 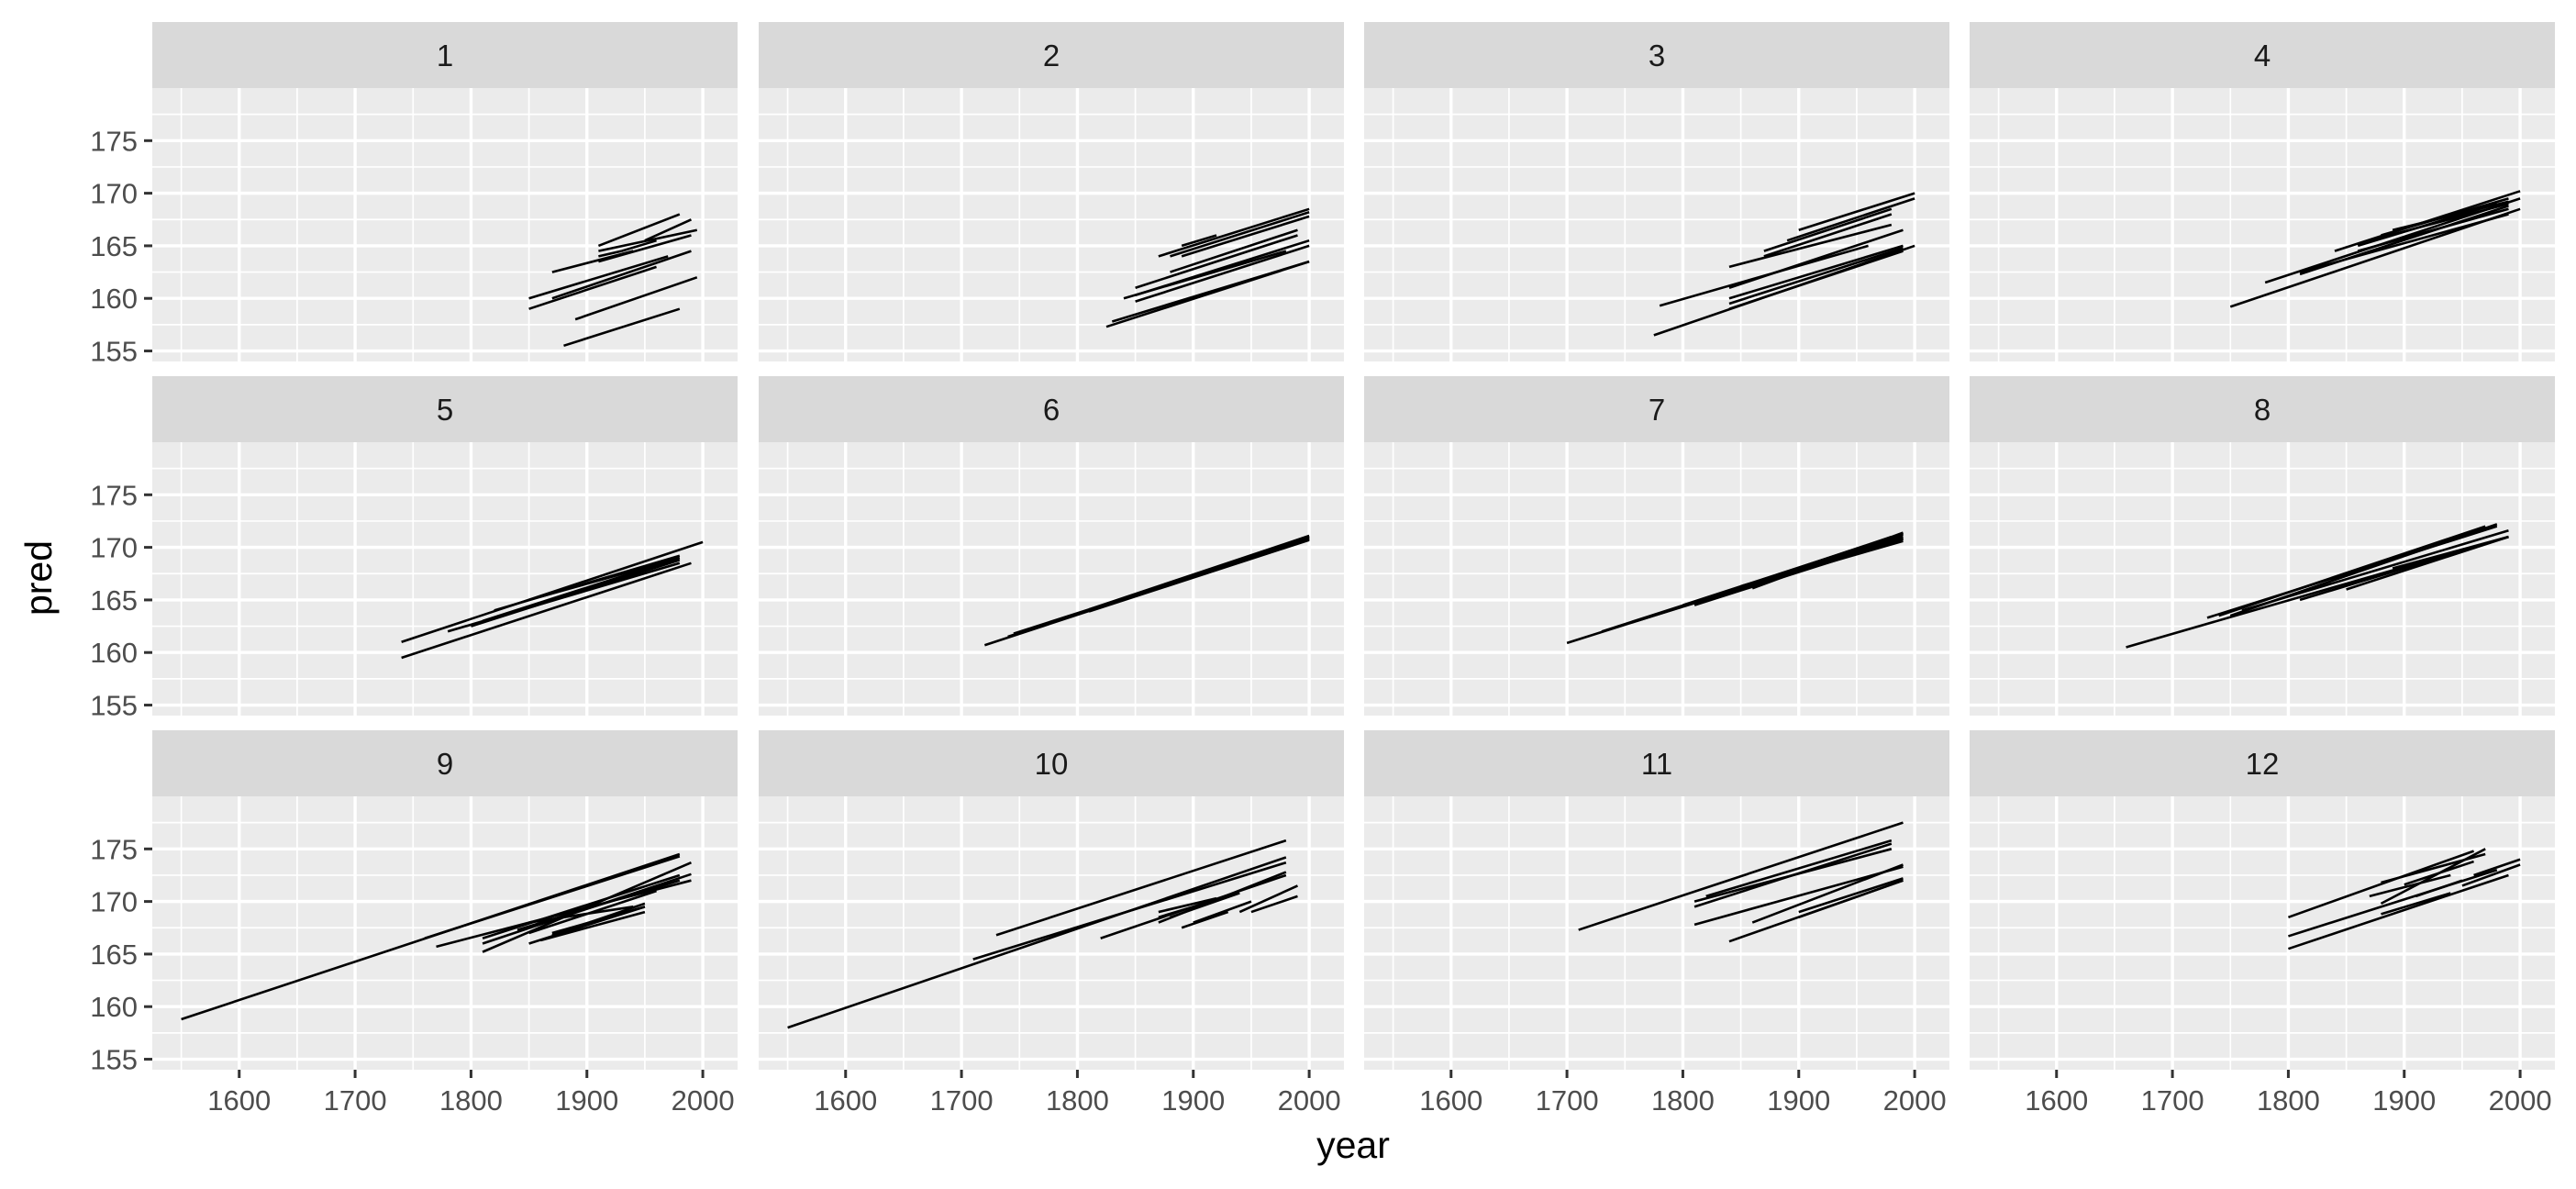 What do you see at coordinates (1657, 410) in the screenshot?
I see `facet-strip-label: 7` at bounding box center [1657, 410].